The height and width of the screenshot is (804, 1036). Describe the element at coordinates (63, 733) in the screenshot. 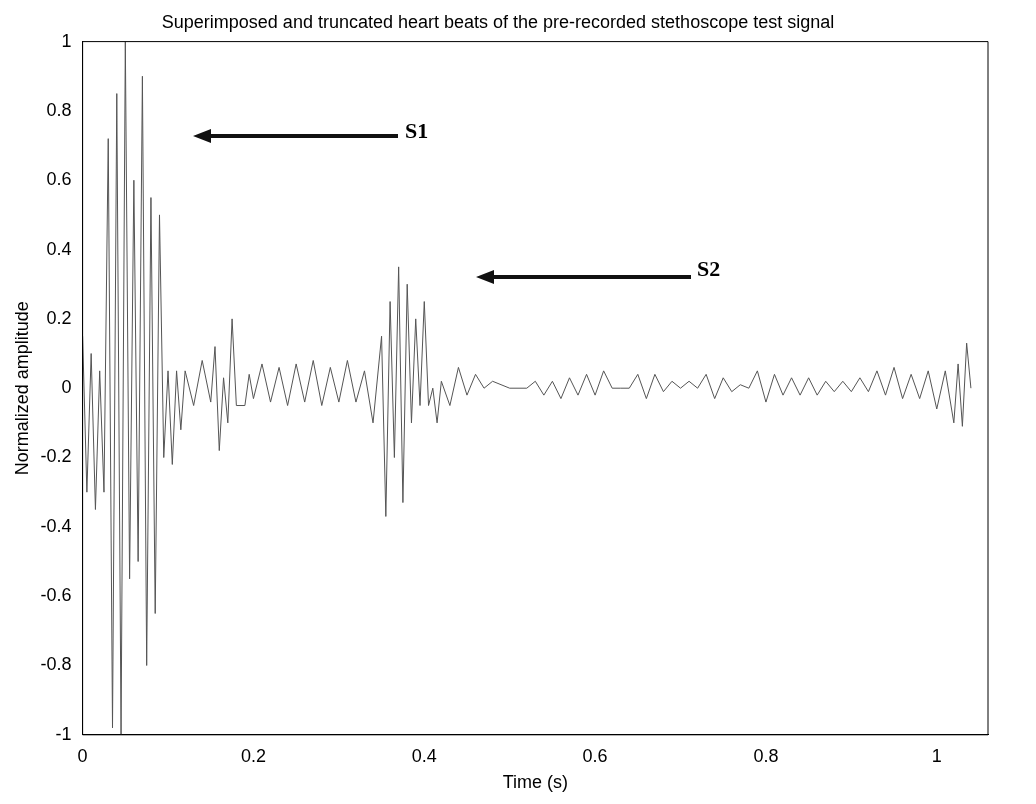

I see `y-tick-label: -1` at that location.